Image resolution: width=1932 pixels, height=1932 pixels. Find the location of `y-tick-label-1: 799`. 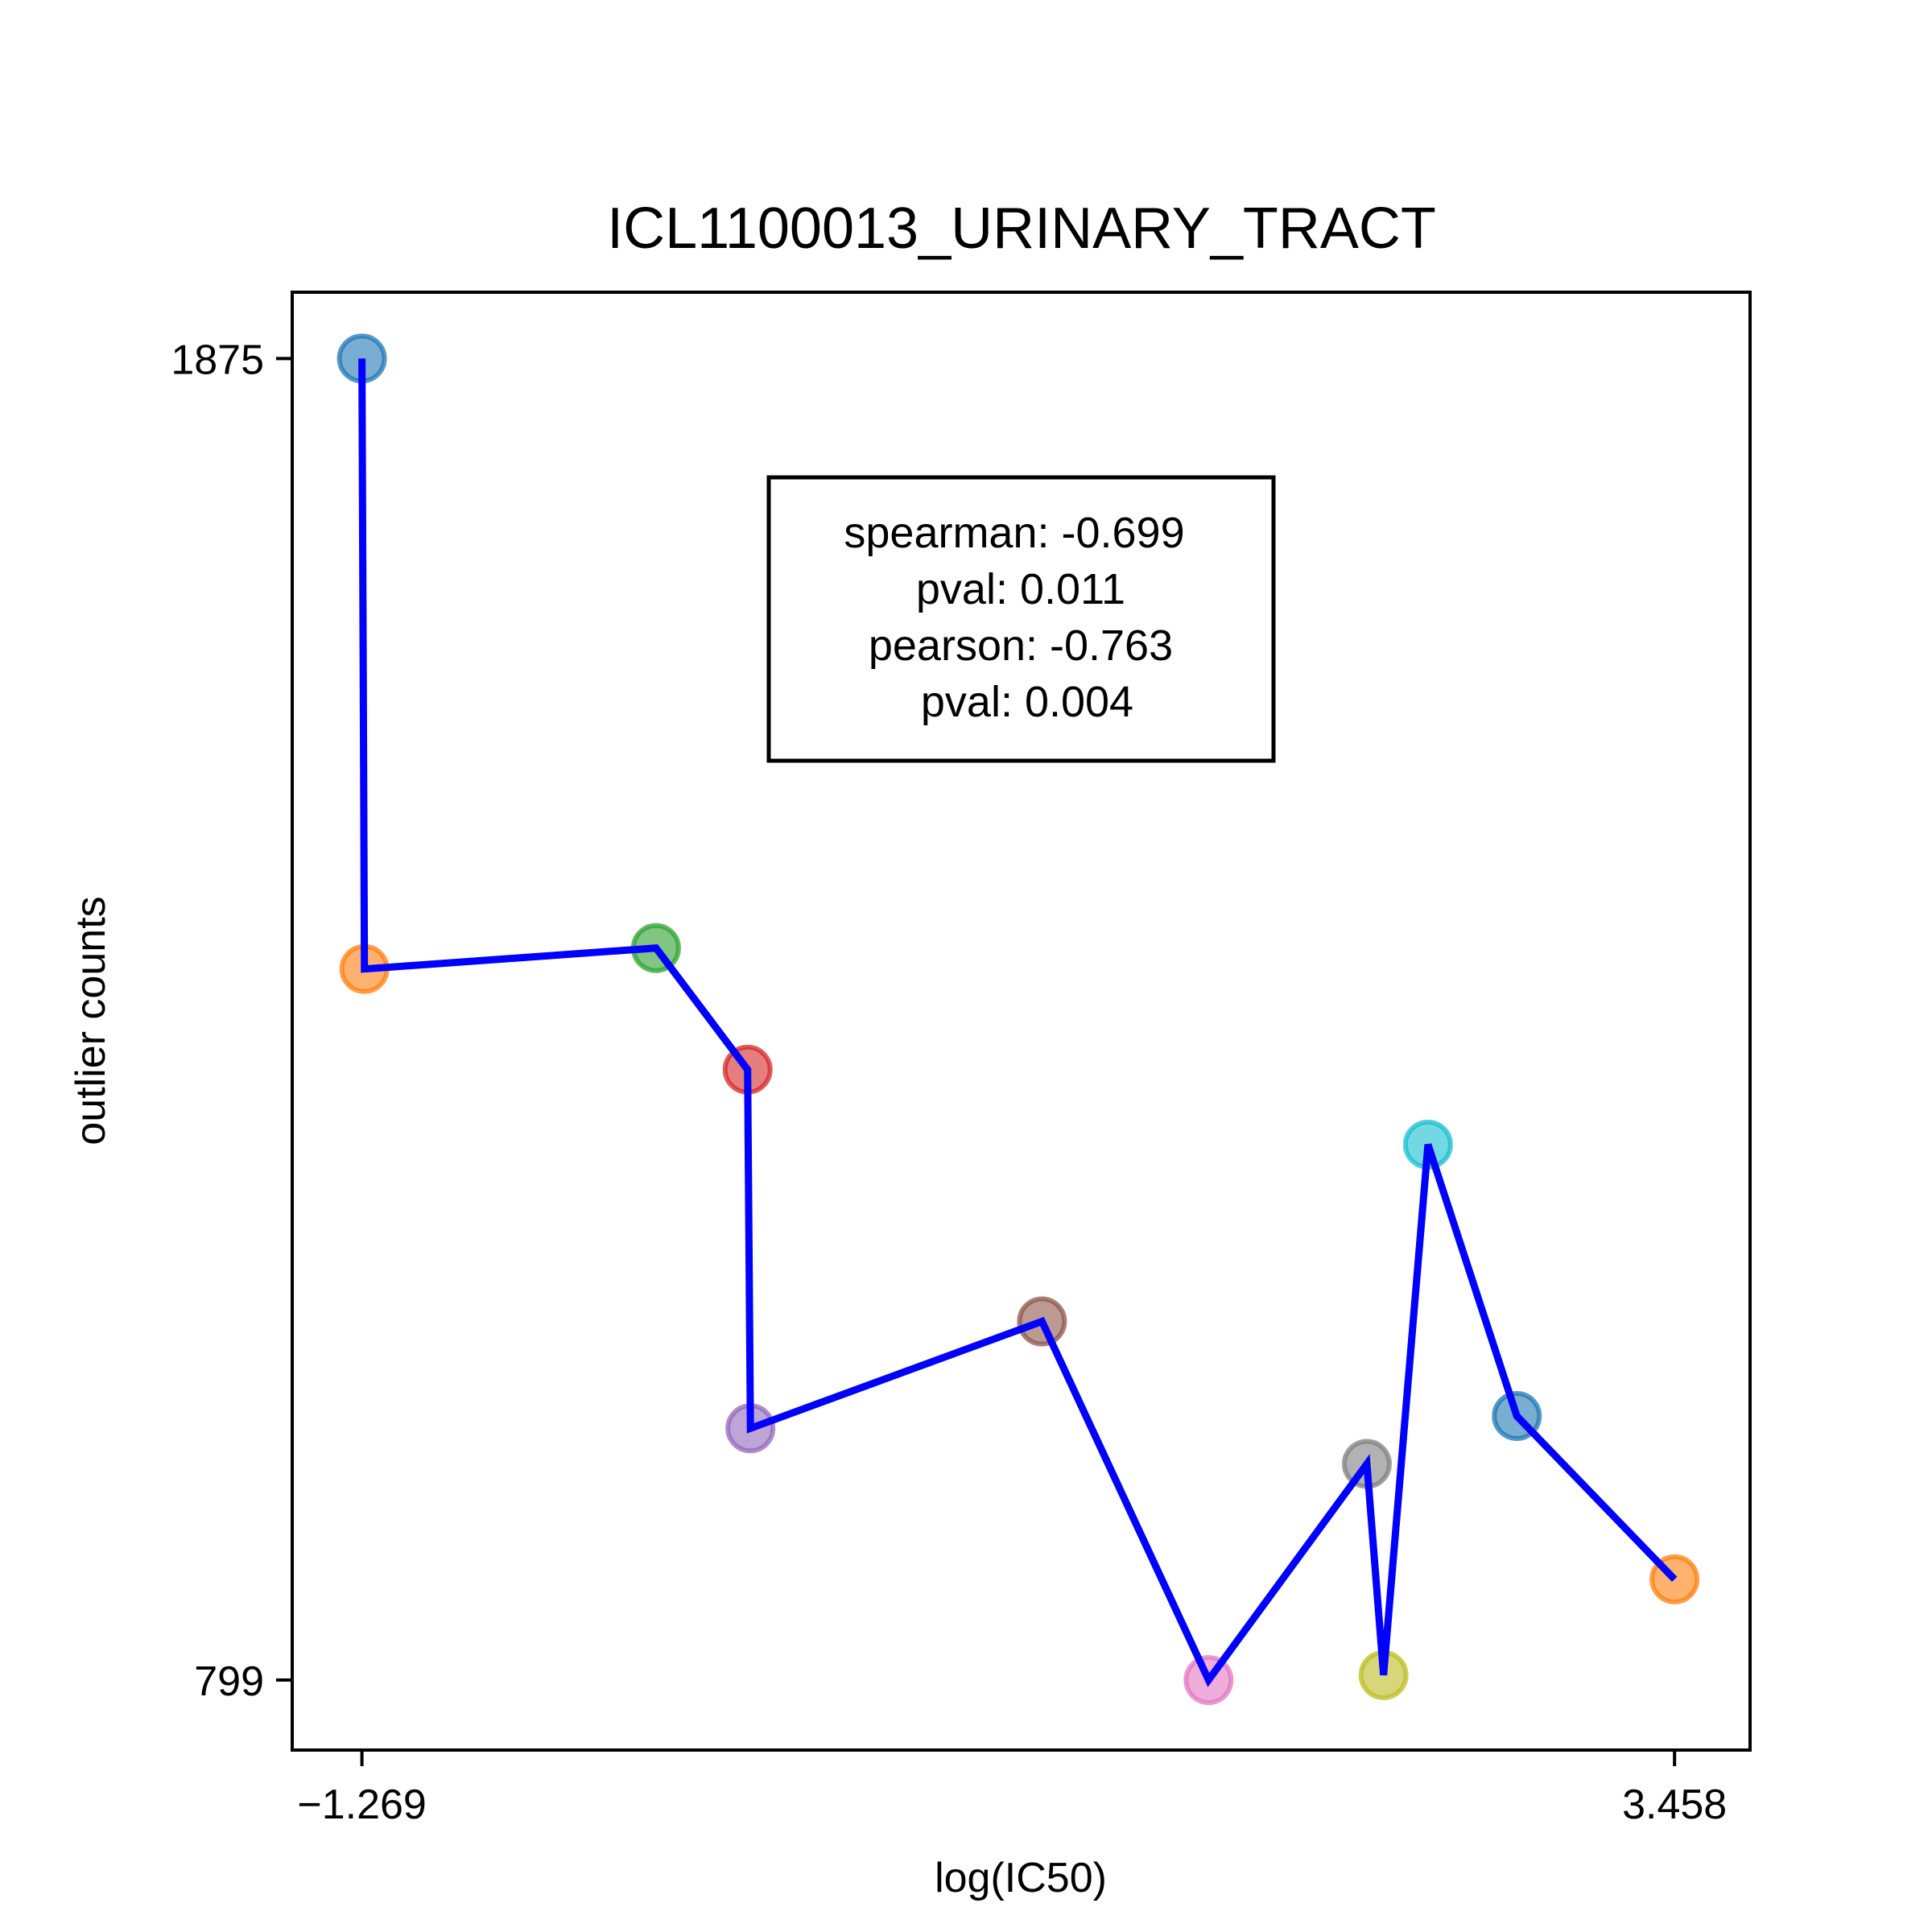

y-tick-label-1: 799 is located at coordinates (229, 1682).